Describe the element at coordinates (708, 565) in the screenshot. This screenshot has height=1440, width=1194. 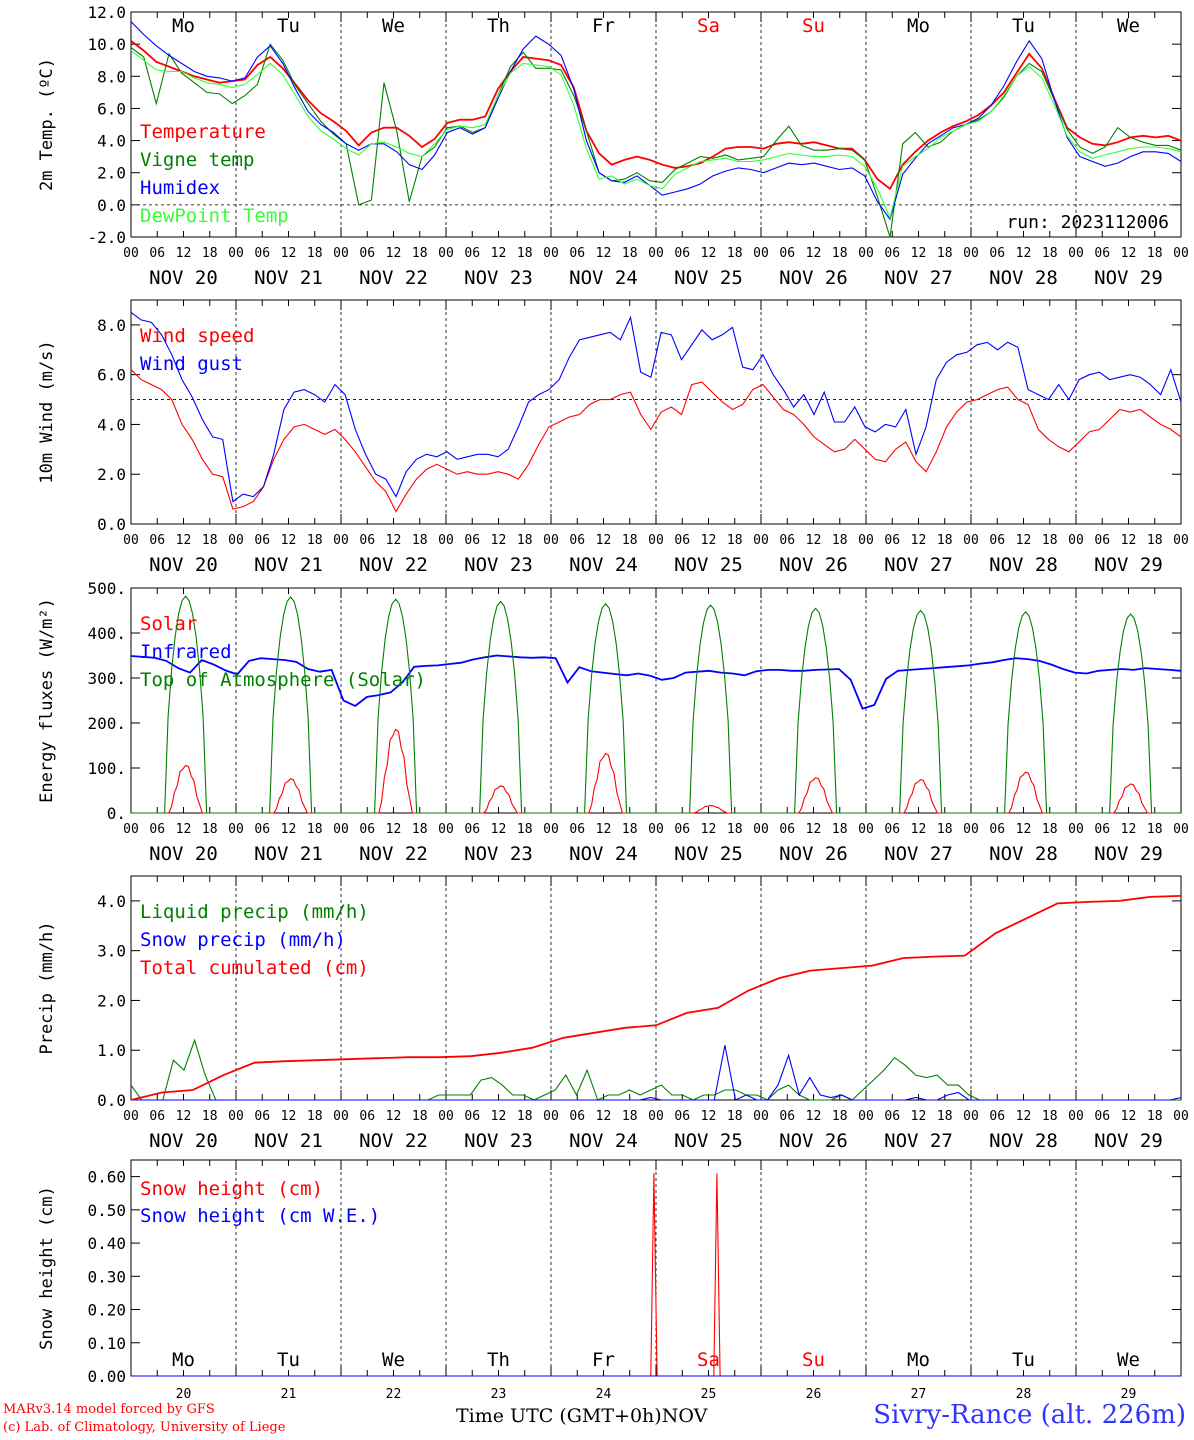
I see `date-label: NOV 25` at that location.